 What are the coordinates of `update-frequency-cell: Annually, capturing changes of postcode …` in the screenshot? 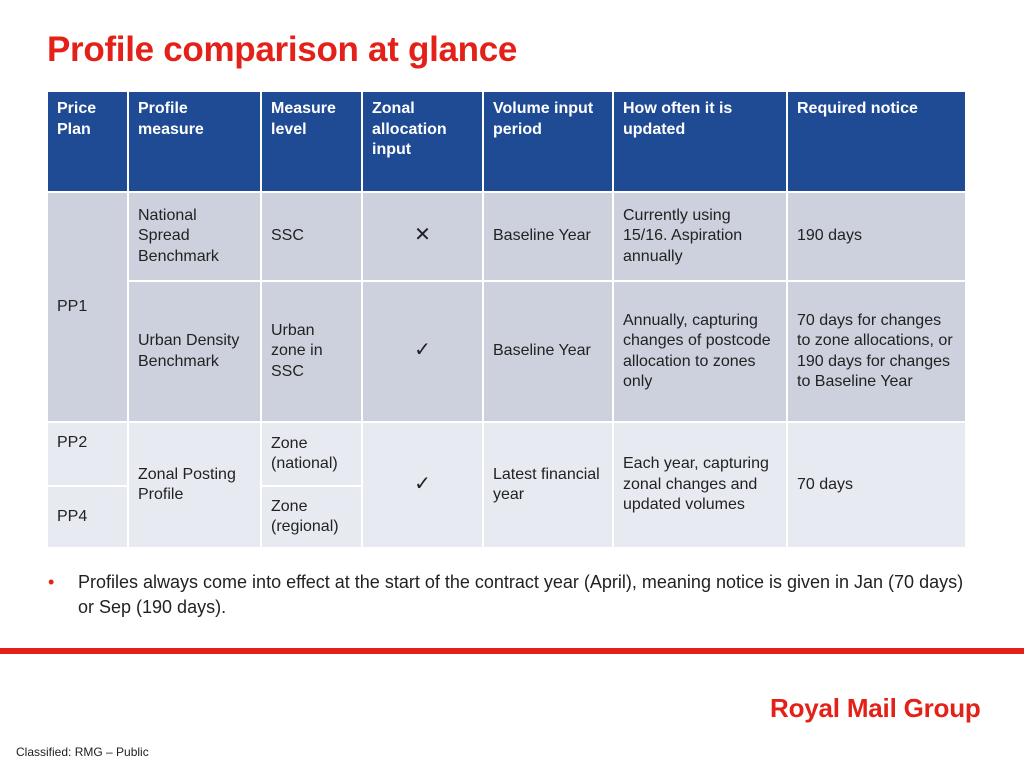 It's located at (700, 351).